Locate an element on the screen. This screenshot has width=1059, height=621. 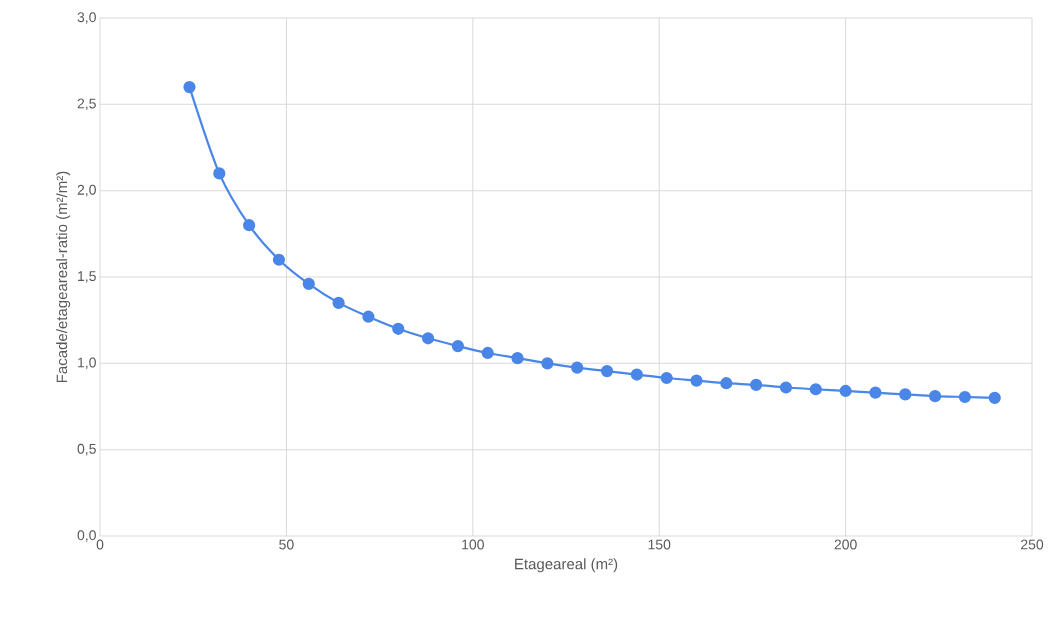
y-tick-label: 2,5 is located at coordinates (86, 104).